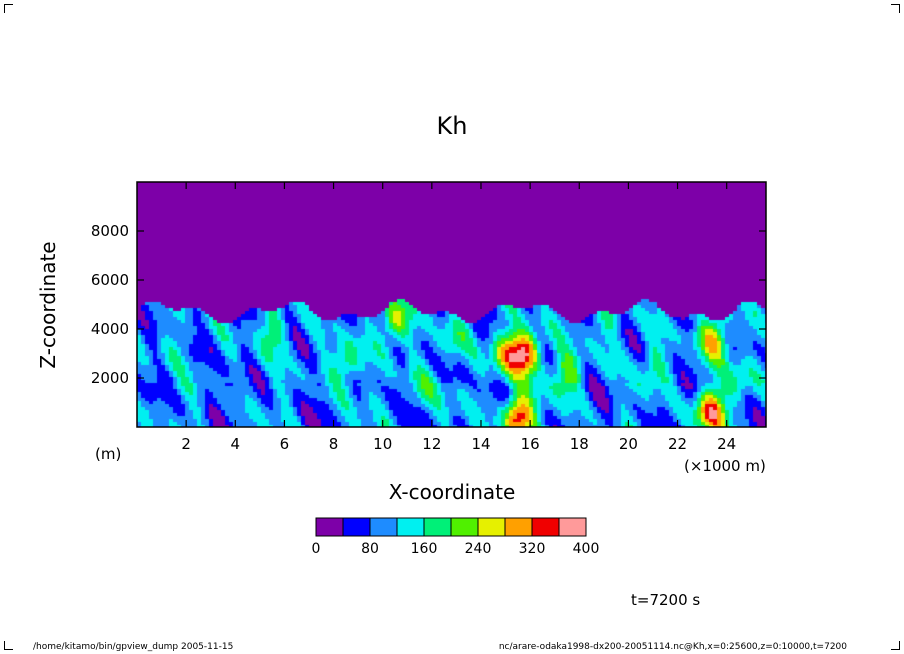 The height and width of the screenshot is (654, 904). I want to click on time-label: t=7200 s, so click(666, 600).